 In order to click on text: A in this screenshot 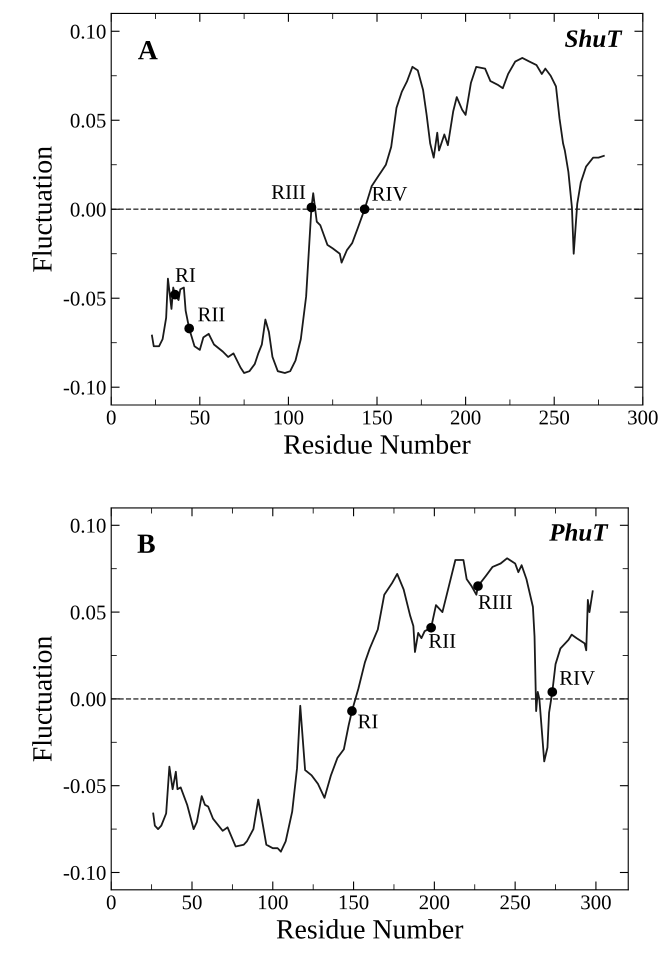, I will do `click(148, 50)`.